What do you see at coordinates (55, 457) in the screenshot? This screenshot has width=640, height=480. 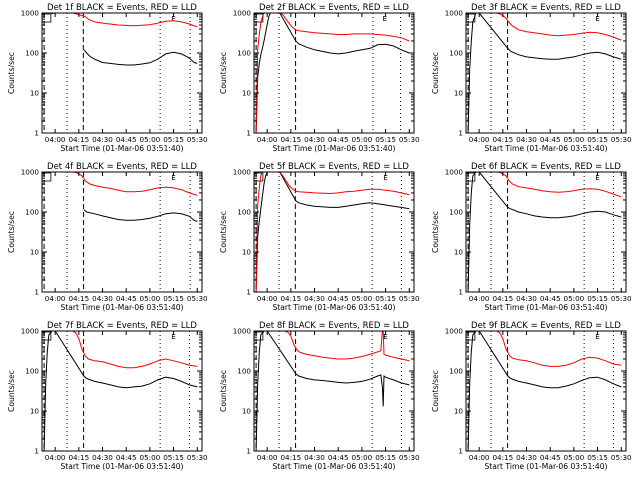 I see `panel-7-xtick-label-04:00: 04:00` at bounding box center [55, 457].